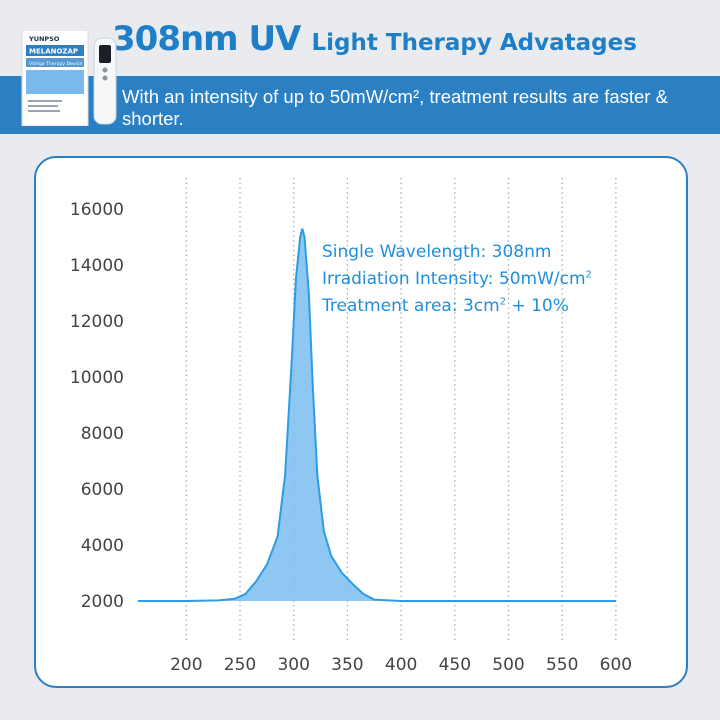  Describe the element at coordinates (97, 322) in the screenshot. I see `y-tick-label: 12000` at that location.